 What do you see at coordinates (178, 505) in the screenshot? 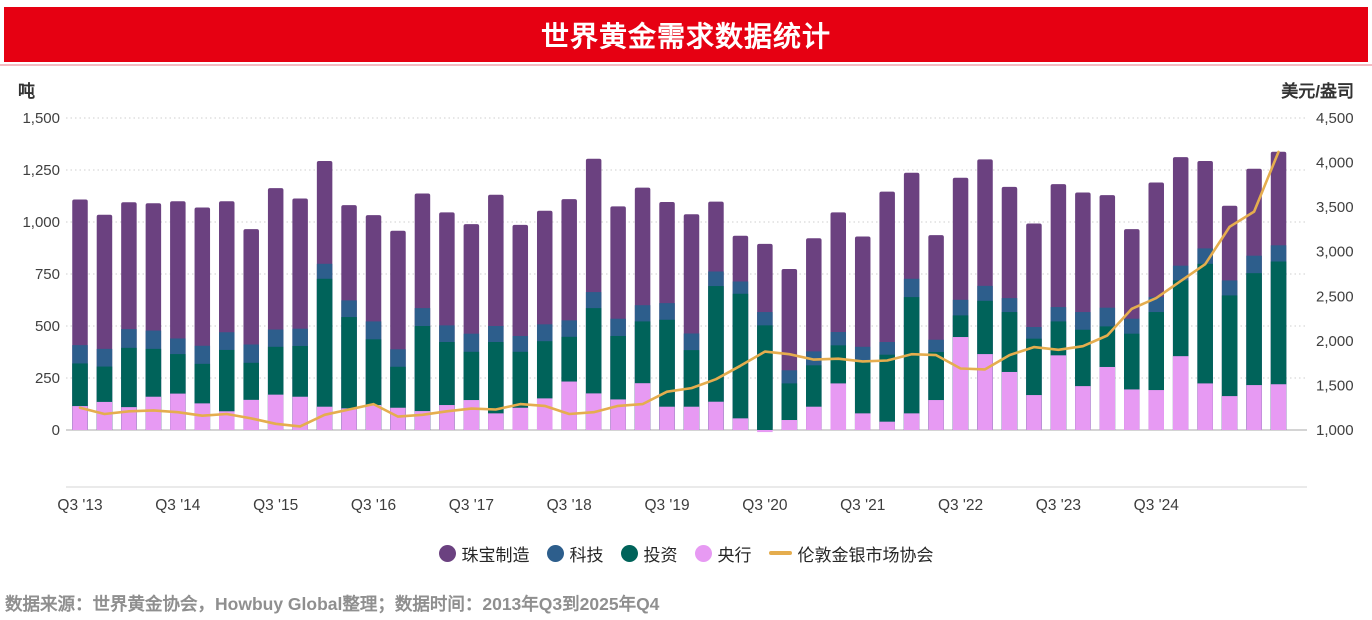
I see `x-tick-label: Q3 '14` at bounding box center [178, 505].